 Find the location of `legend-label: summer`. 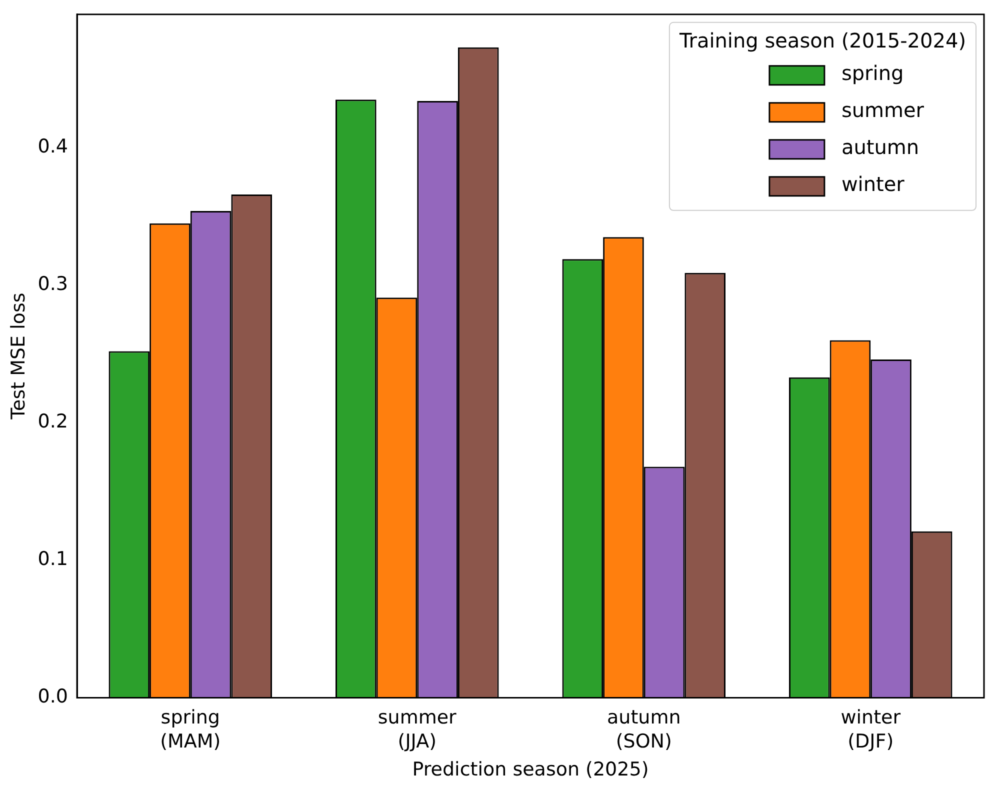

legend-label: summer is located at coordinates (883, 110).